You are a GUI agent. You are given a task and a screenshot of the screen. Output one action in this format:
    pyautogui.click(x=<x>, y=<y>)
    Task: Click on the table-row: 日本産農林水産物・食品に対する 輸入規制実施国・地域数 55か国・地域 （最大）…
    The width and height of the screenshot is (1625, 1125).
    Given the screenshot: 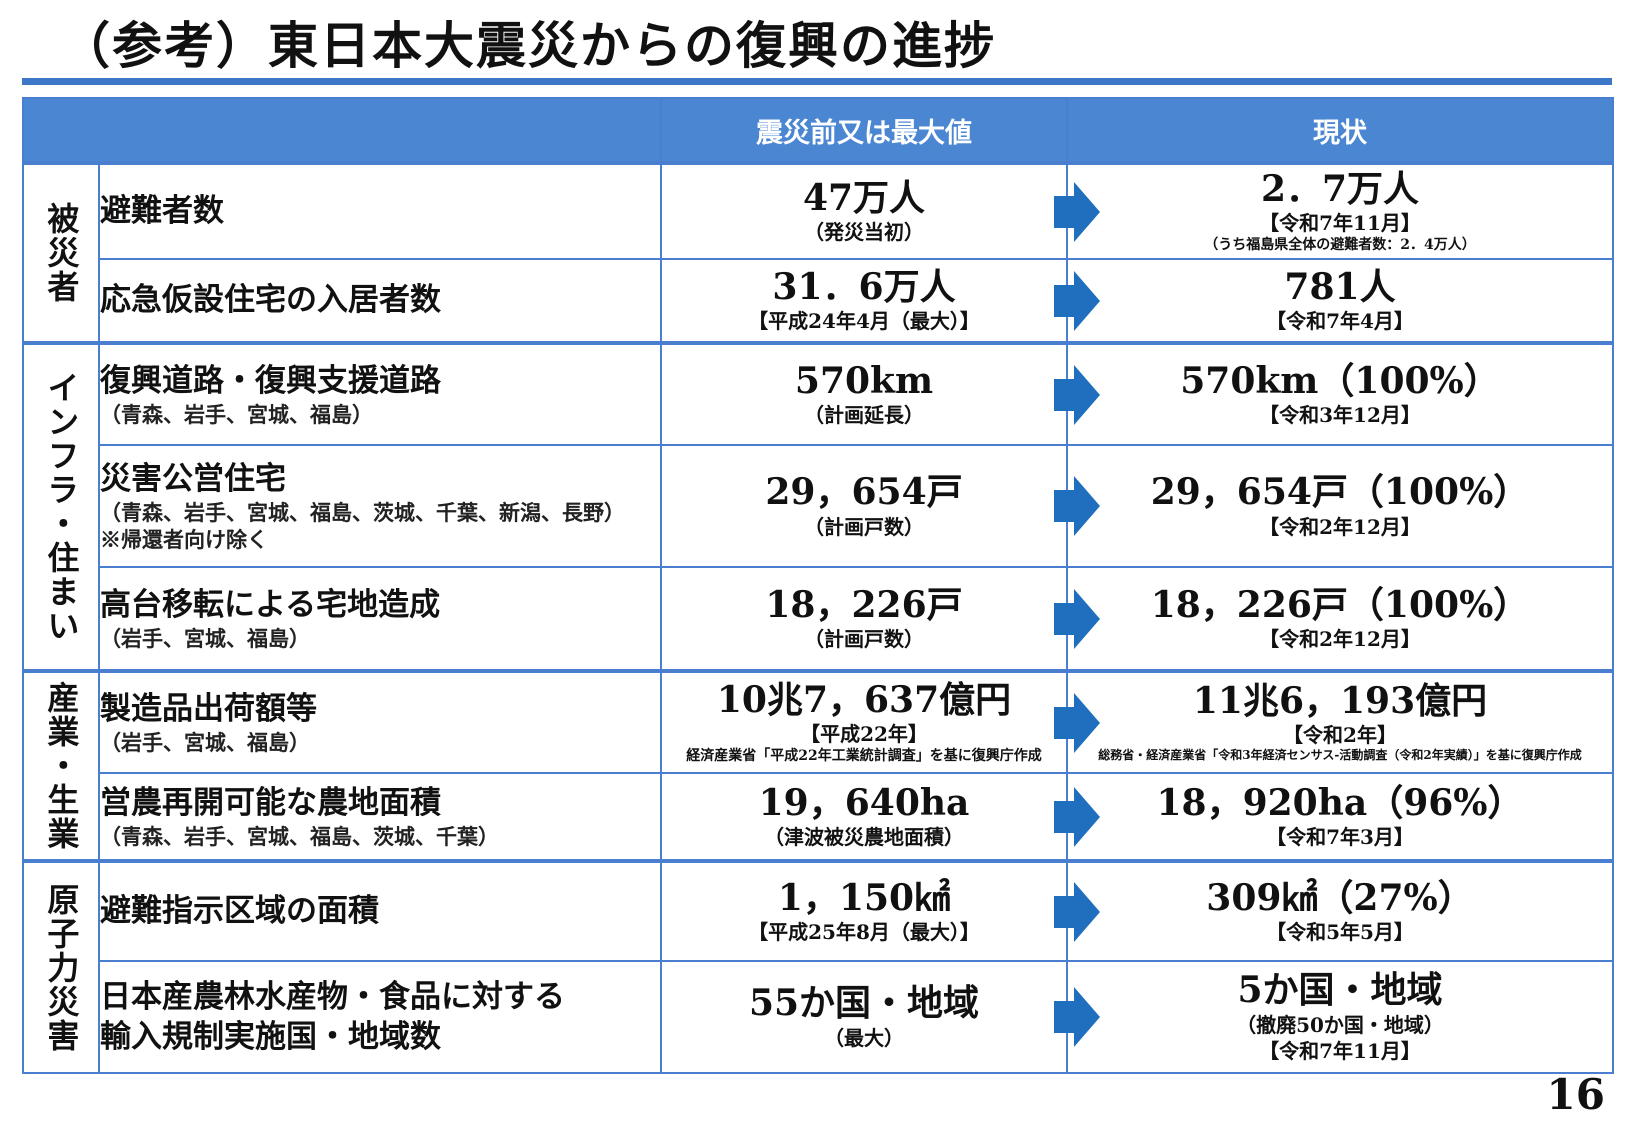 What is the action you would take?
    pyautogui.click(x=818, y=1017)
    